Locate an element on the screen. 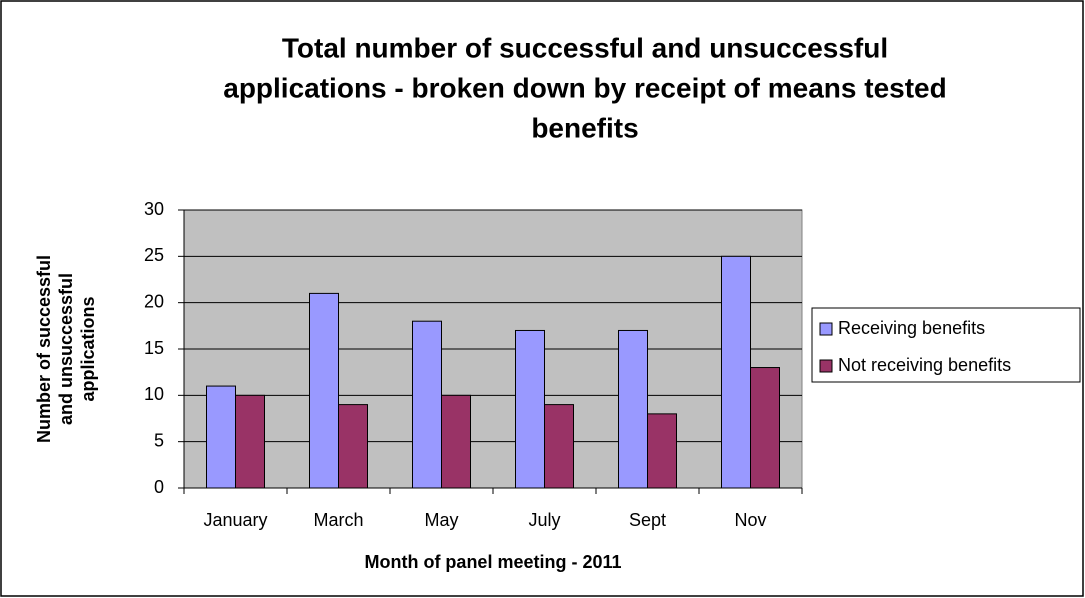 Image resolution: width=1085 pixels, height=598 pixels. y-tick-label: 0 is located at coordinates (159, 487).